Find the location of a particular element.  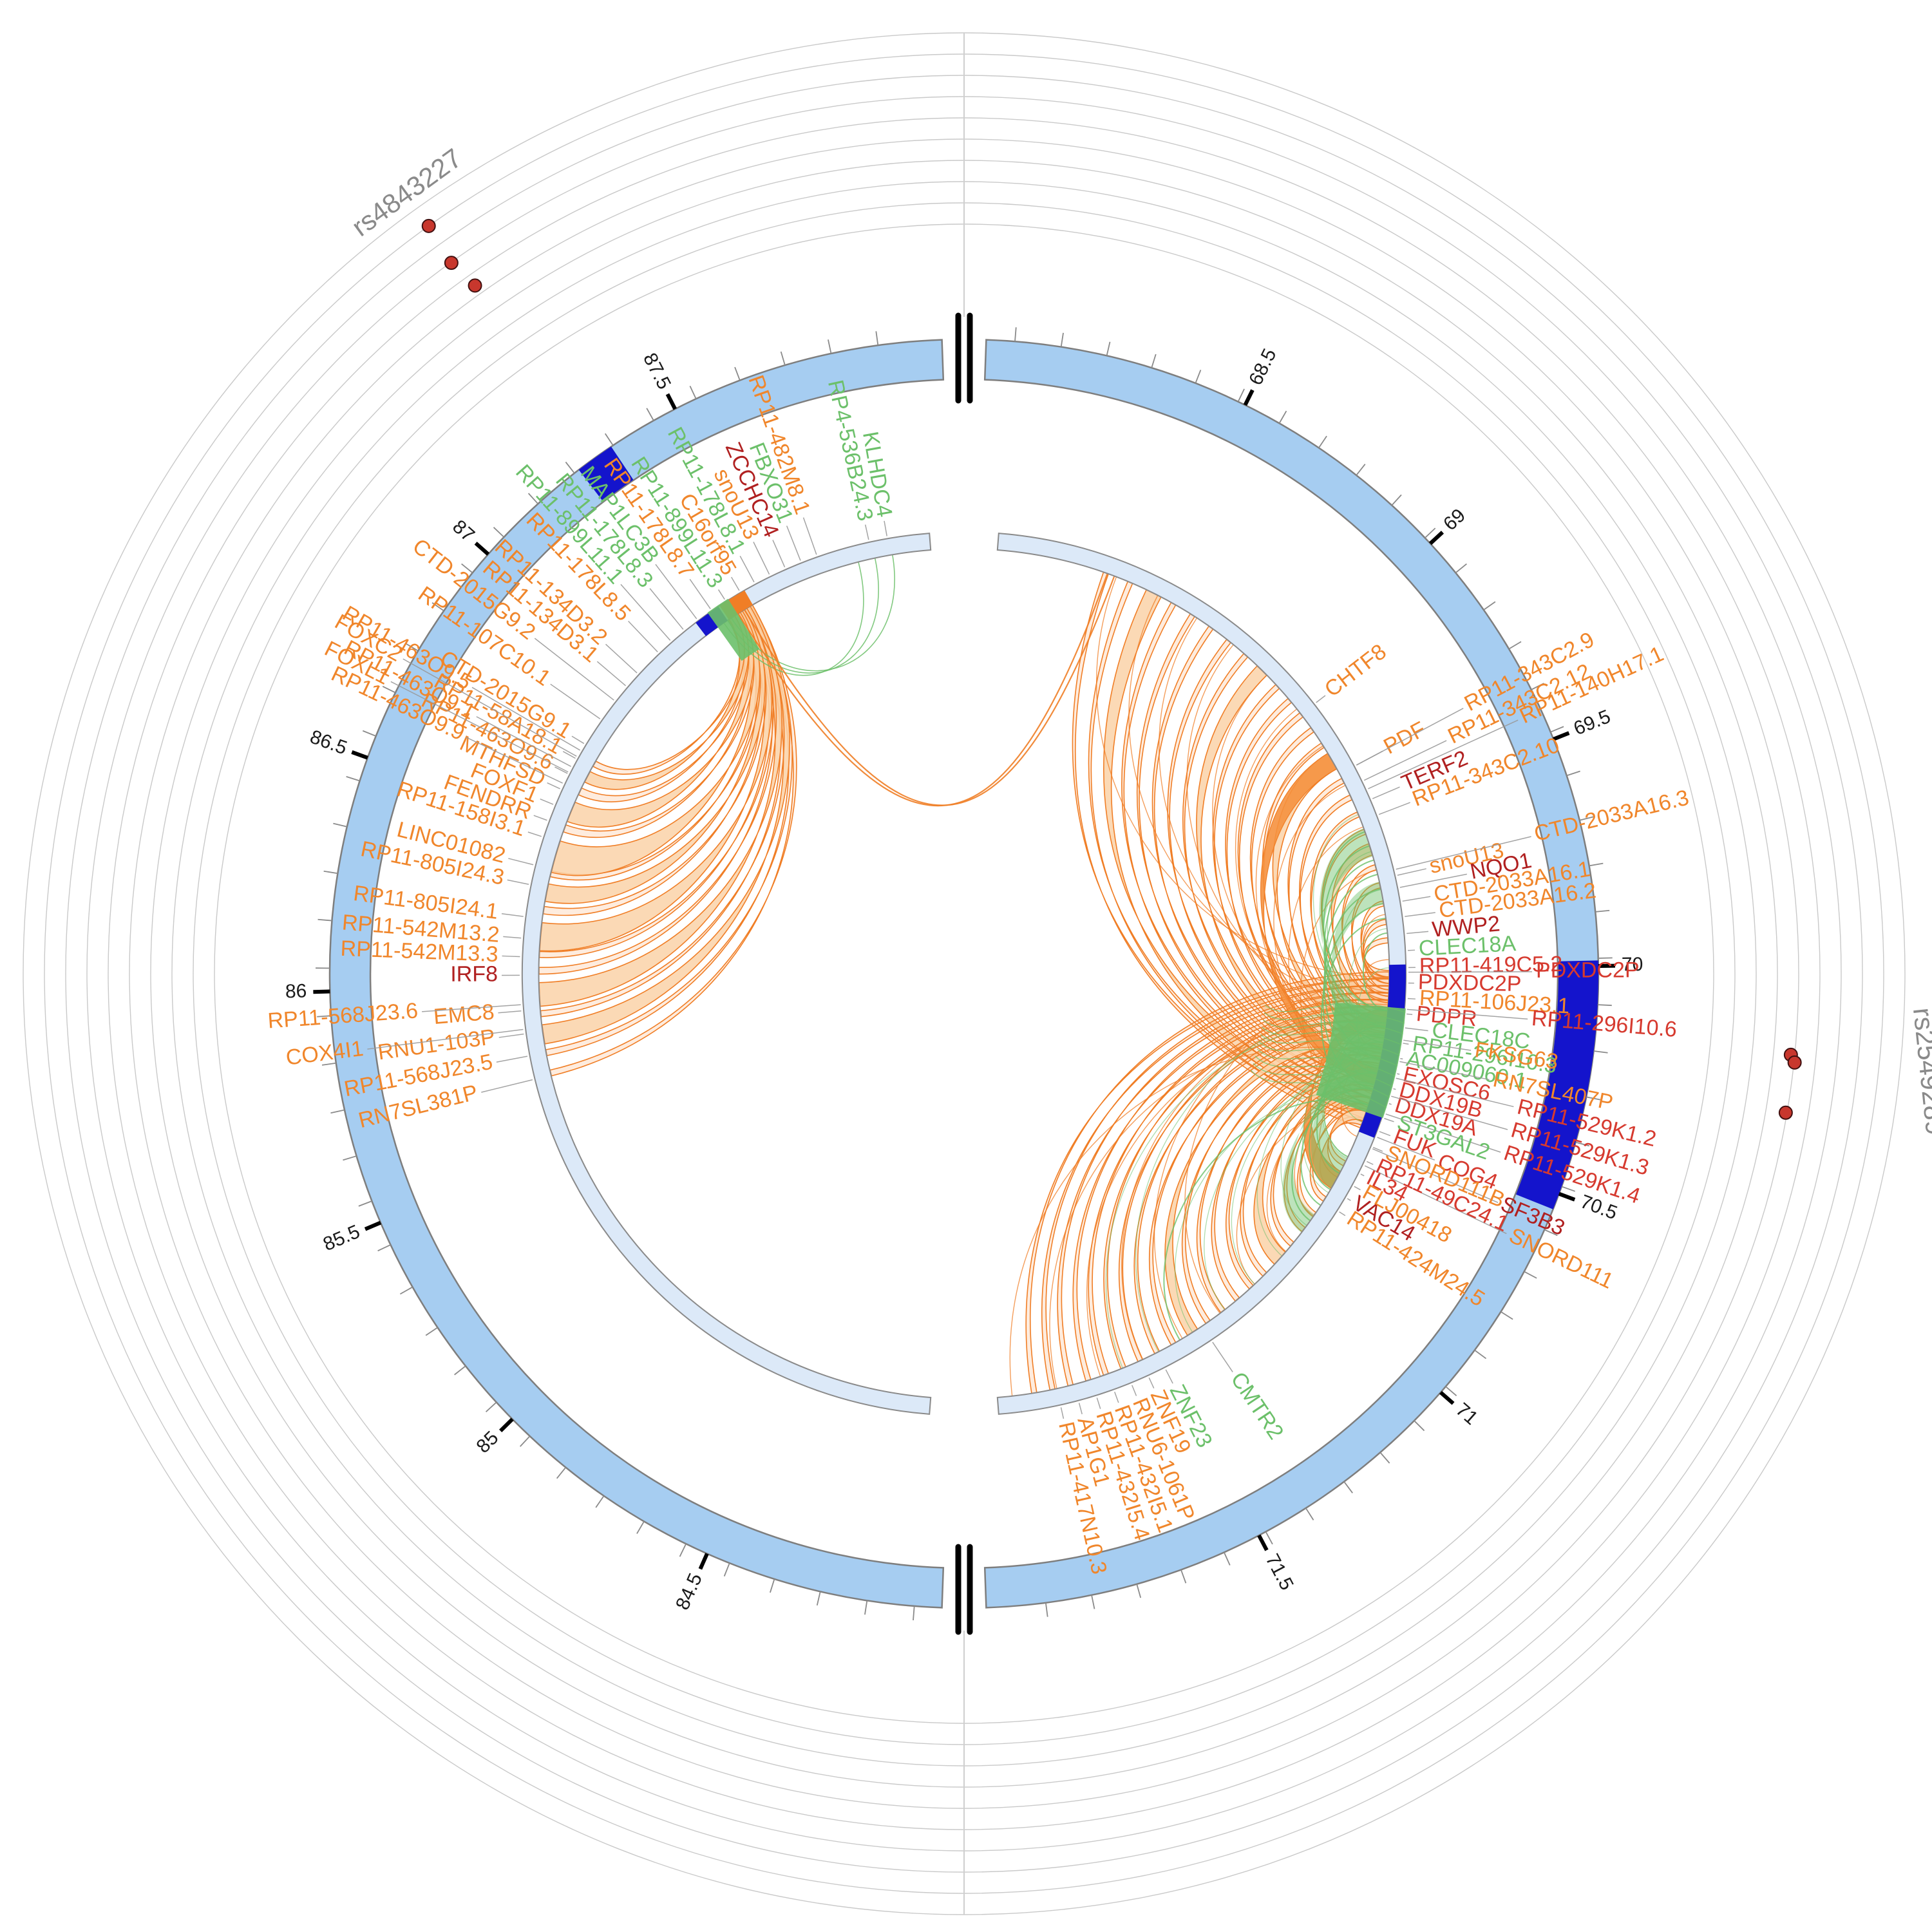

gene-label: RP11-296I10.6 is located at coordinates (1605, 1024).